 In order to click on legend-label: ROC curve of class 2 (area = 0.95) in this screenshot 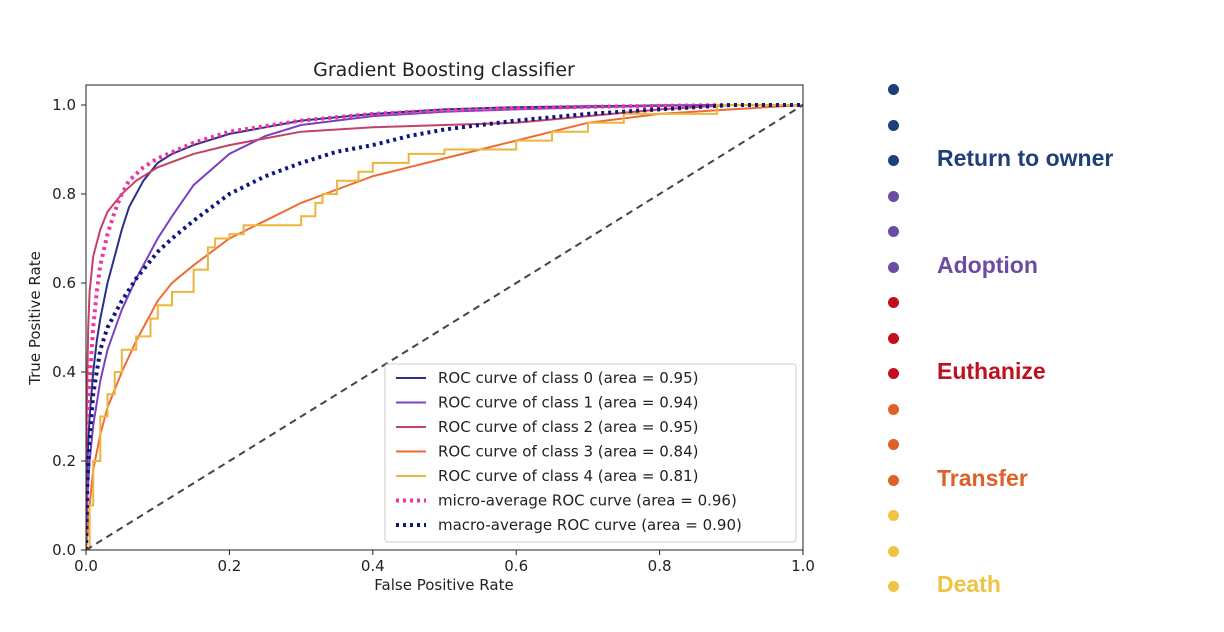, I will do `click(568, 427)`.